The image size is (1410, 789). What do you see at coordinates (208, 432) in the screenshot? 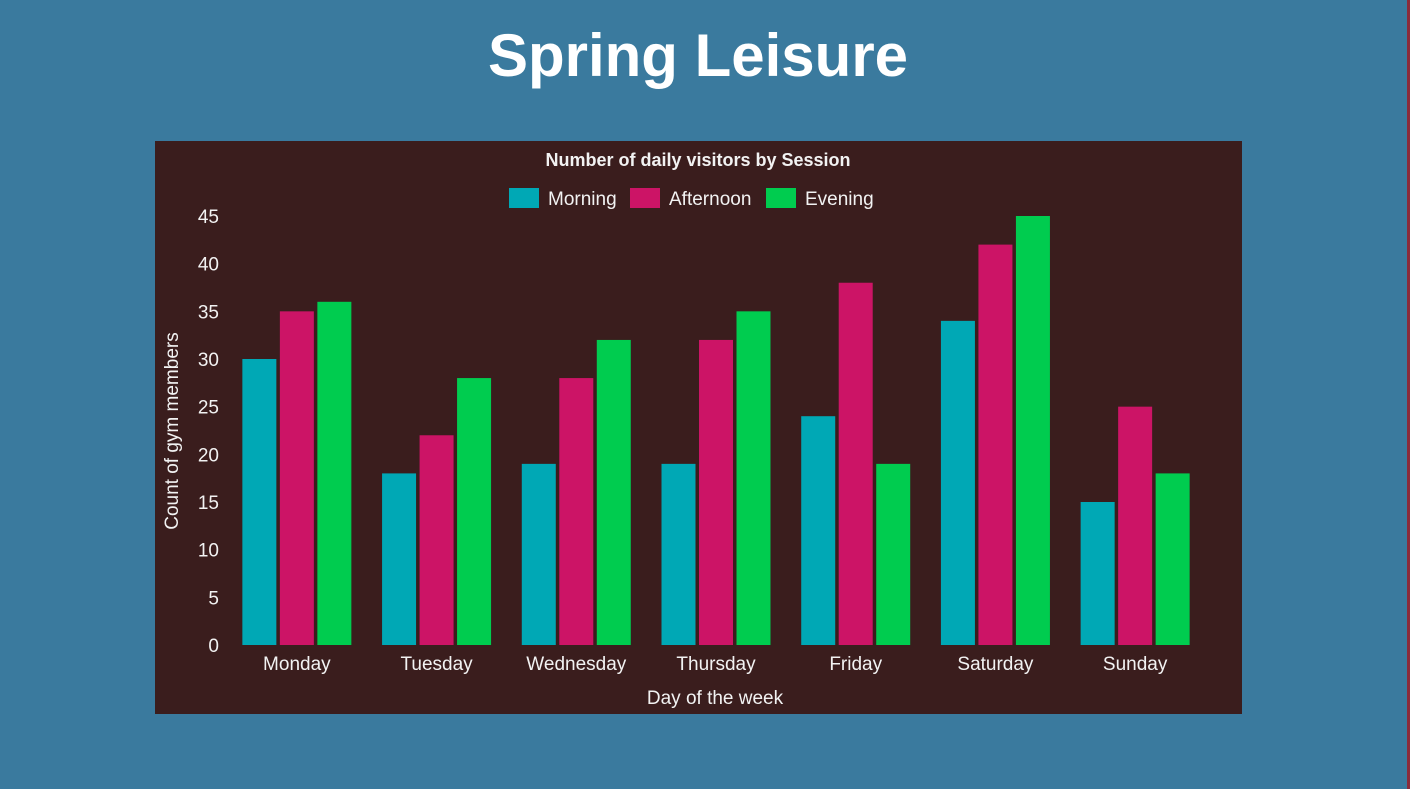
I see `y-axis: 0 5 10 15 20 25 30 35 40 45` at bounding box center [208, 432].